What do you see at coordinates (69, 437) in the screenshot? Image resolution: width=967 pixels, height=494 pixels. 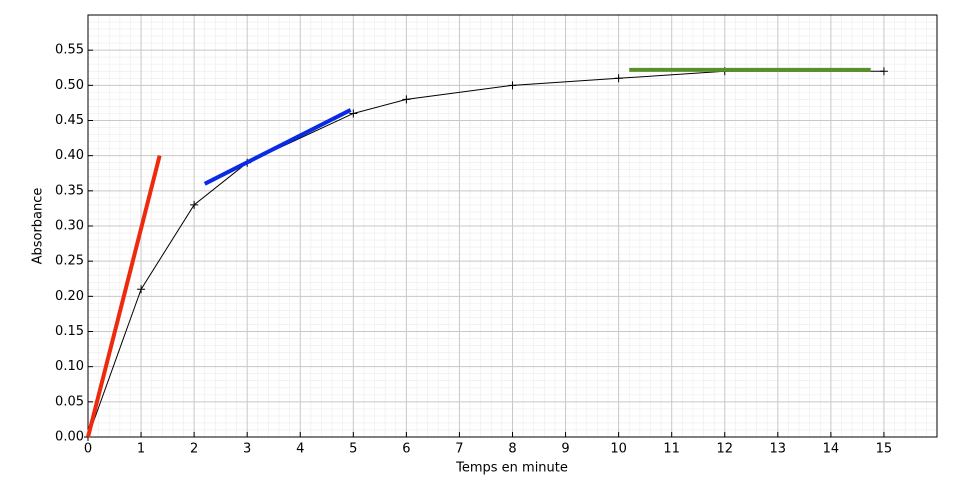 I see `y-tick-label: 0.00` at bounding box center [69, 437].